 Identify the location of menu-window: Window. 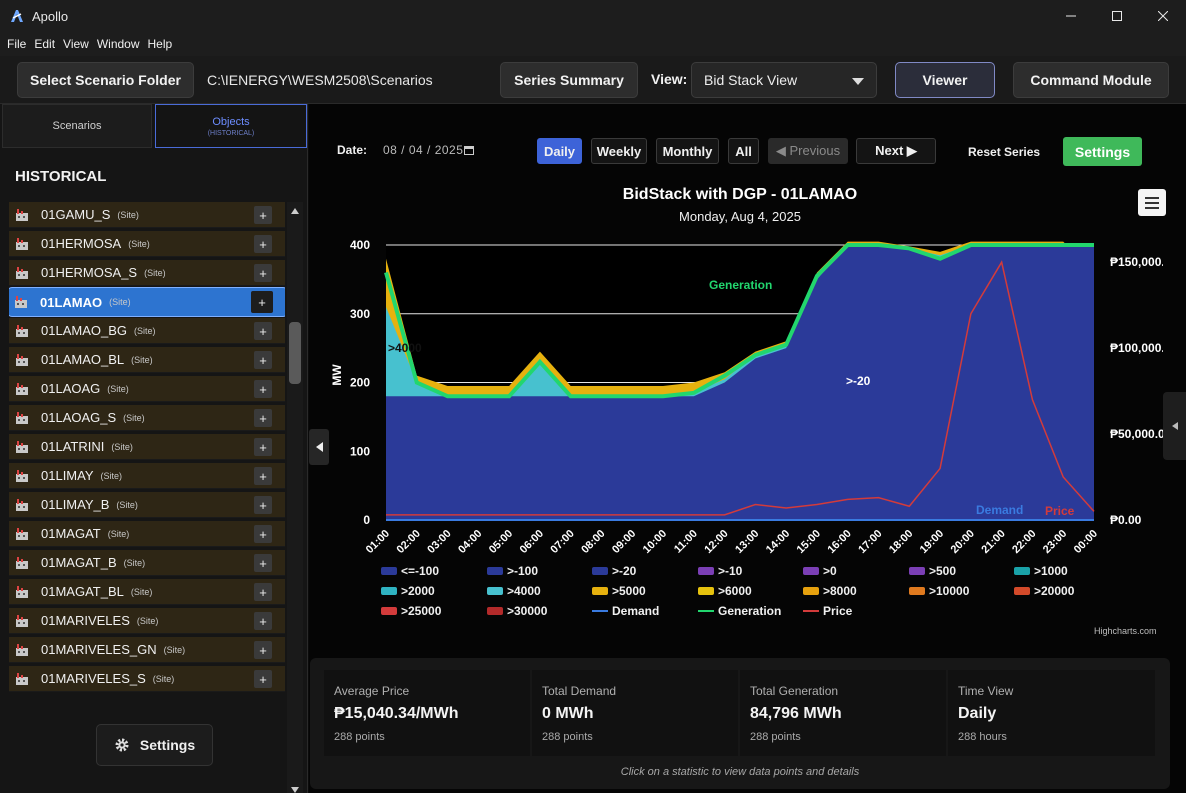
(118, 44).